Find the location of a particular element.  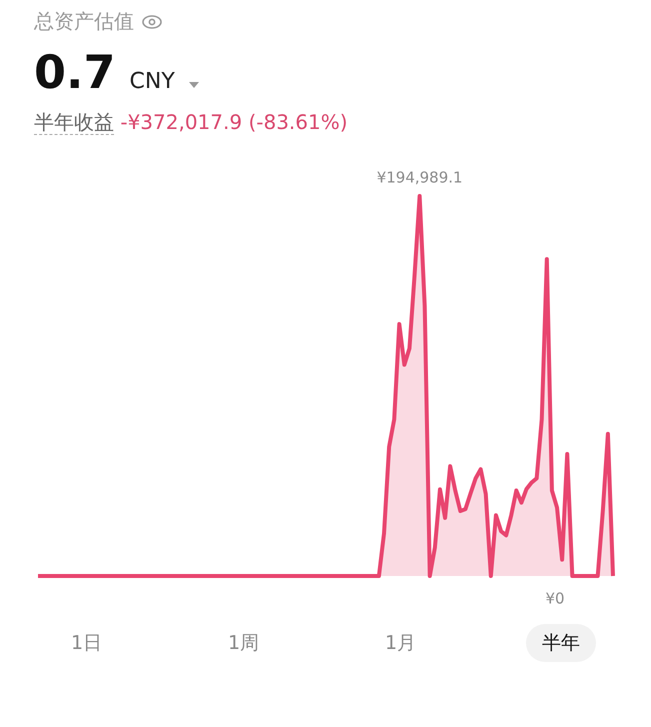

text: 半年收益 is located at coordinates (74, 122).